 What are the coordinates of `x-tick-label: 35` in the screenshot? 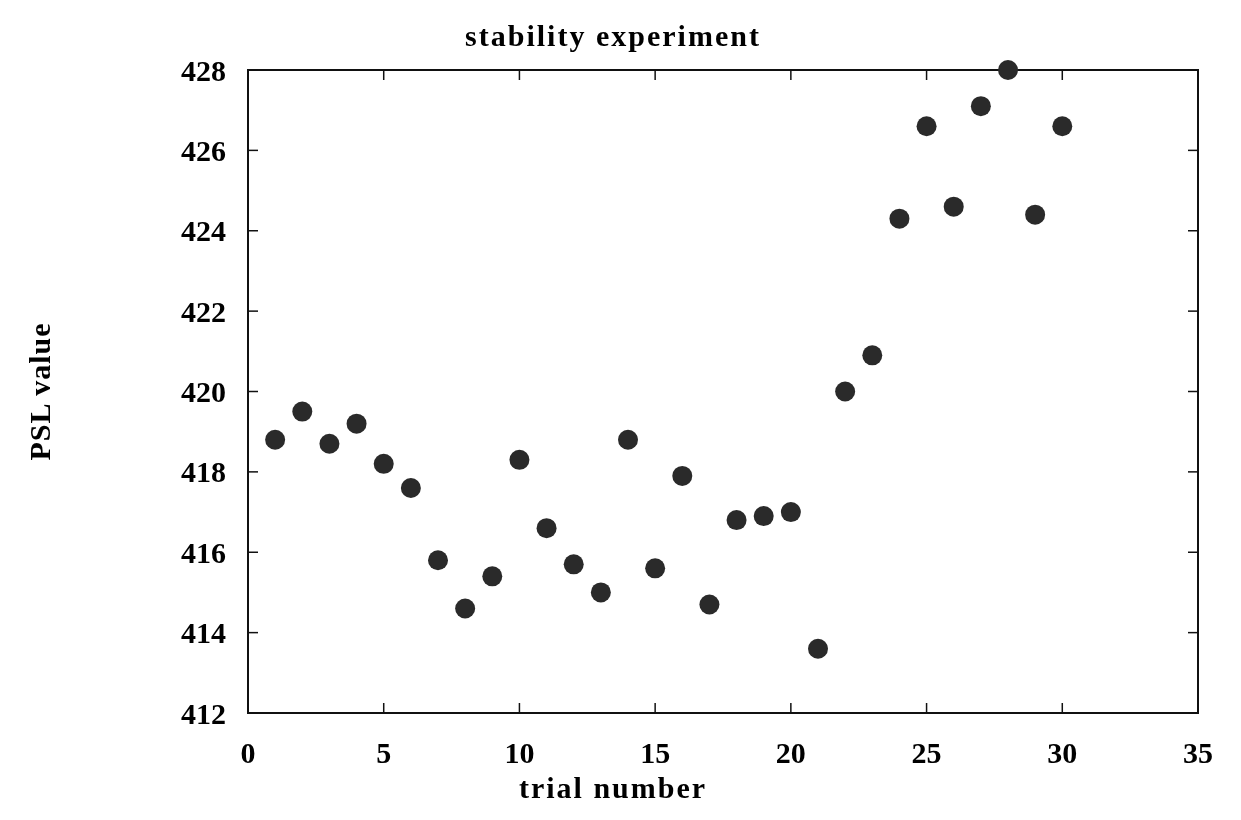 It's located at (1198, 752).